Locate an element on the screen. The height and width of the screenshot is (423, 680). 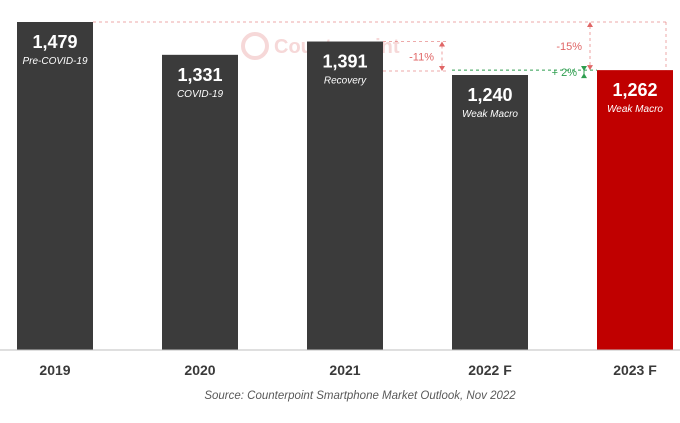
category-label: 2023 F is located at coordinates (635, 370).